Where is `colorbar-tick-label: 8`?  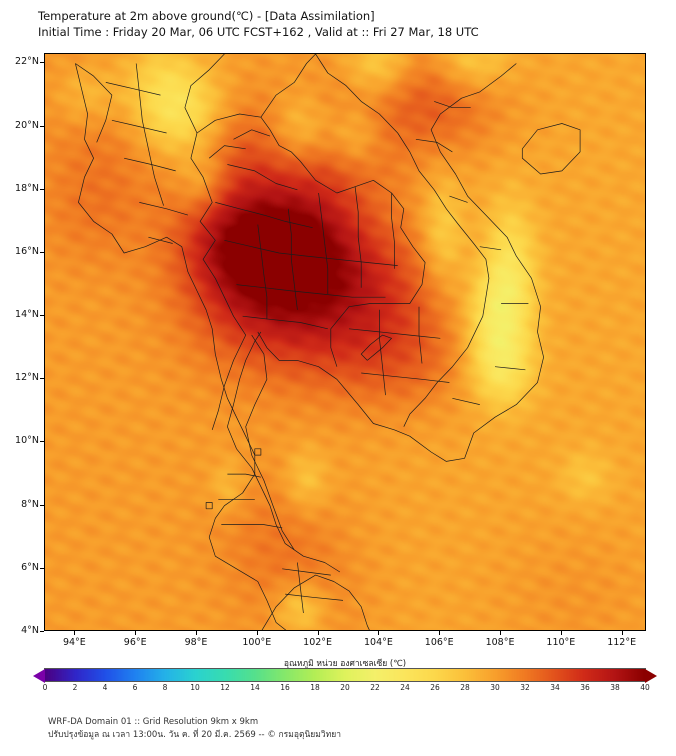 colorbar-tick-label: 8 is located at coordinates (165, 687).